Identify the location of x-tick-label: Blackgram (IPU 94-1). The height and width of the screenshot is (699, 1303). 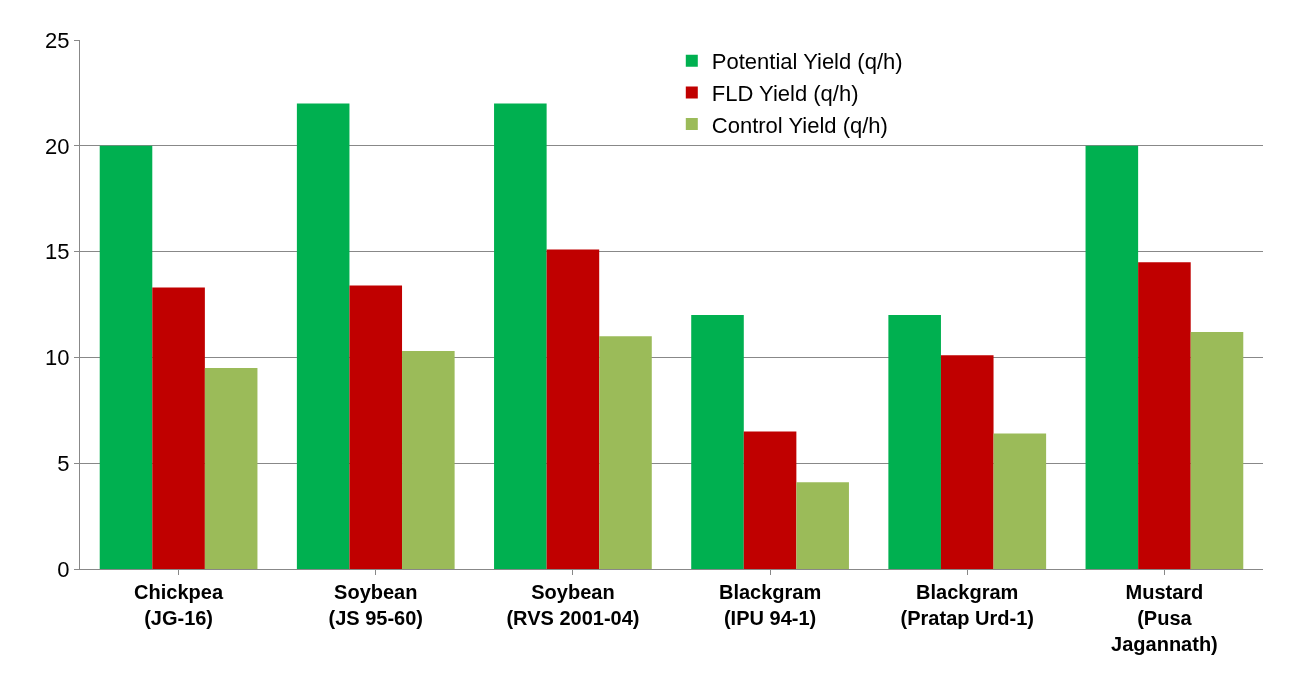
(770, 605).